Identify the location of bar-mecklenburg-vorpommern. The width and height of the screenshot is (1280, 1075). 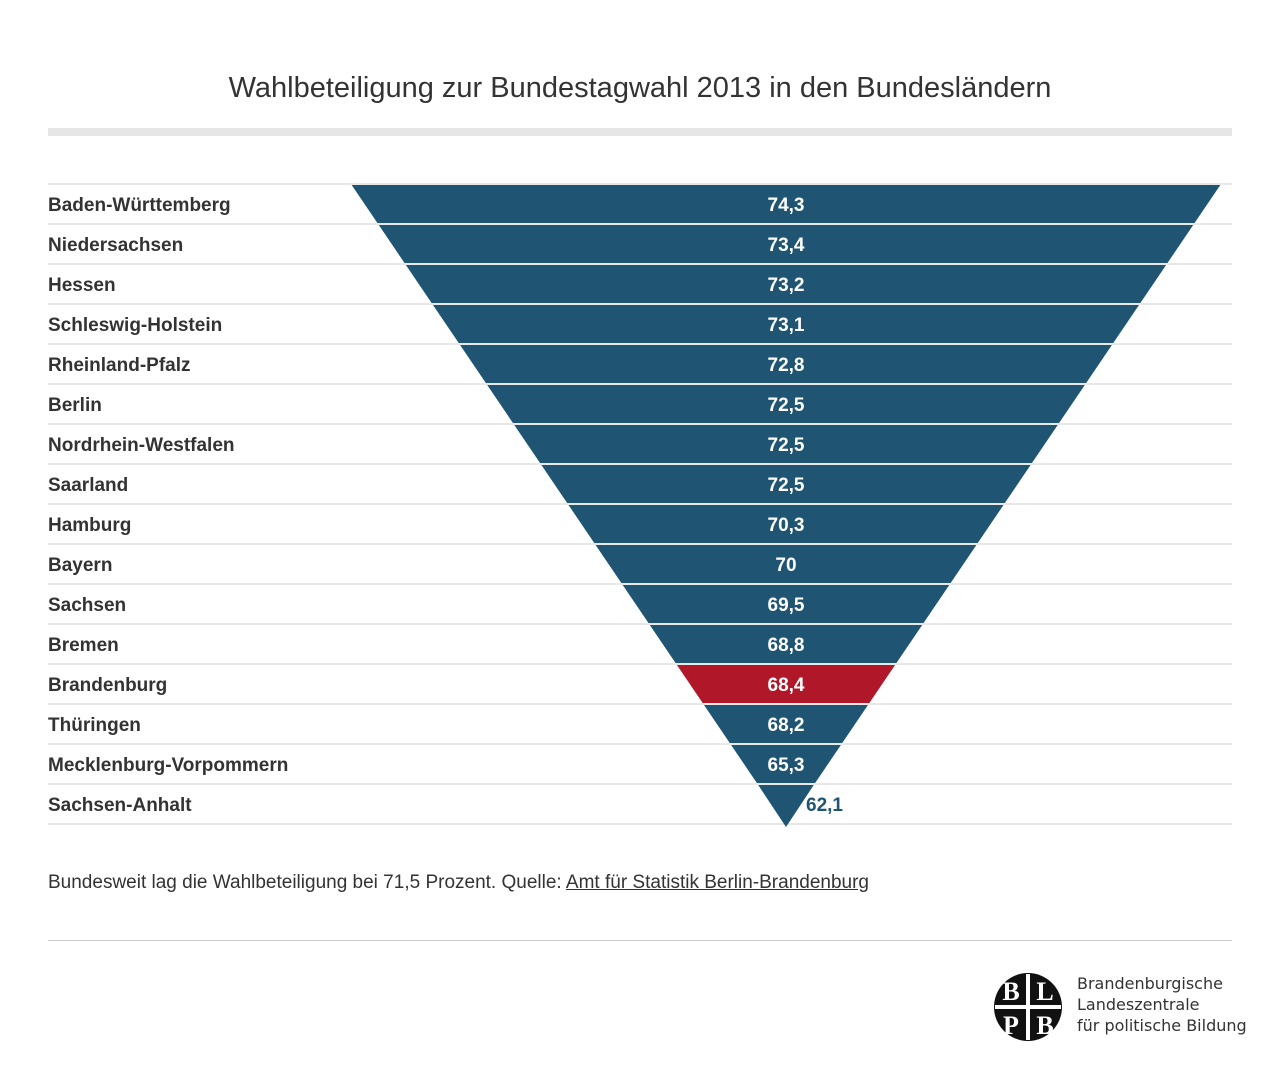
(786, 764).